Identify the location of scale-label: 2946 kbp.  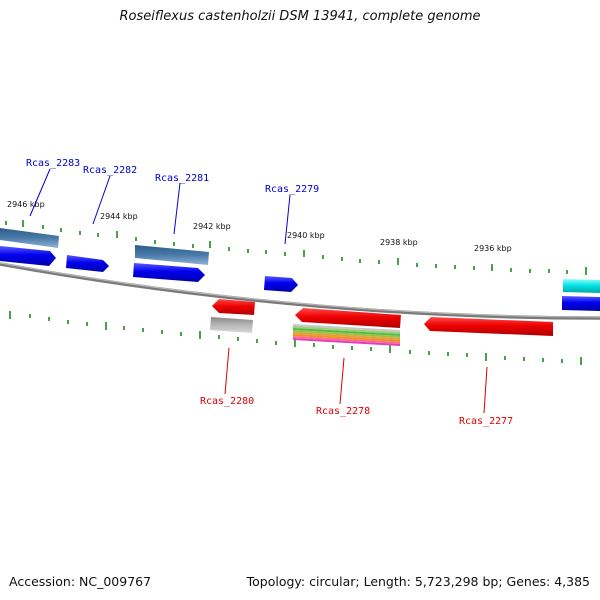
(26, 204).